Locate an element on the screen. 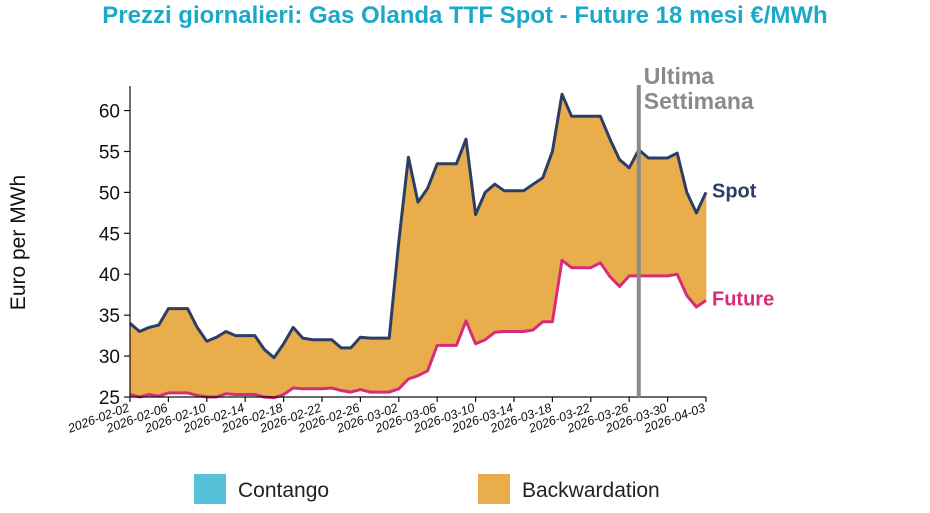 The height and width of the screenshot is (513, 930). annotation-line2: Settimana is located at coordinates (699, 101).